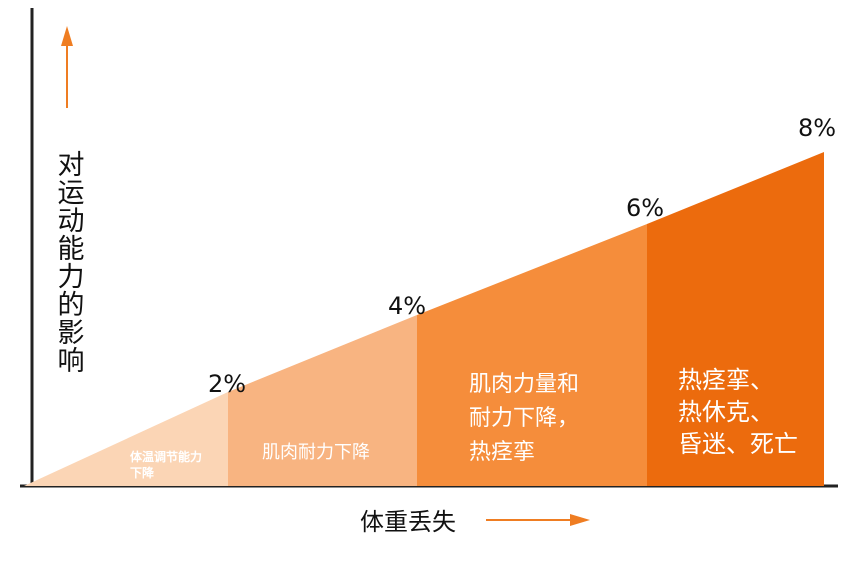  I want to click on stage-percent-label-6: 6%, so click(645, 208).